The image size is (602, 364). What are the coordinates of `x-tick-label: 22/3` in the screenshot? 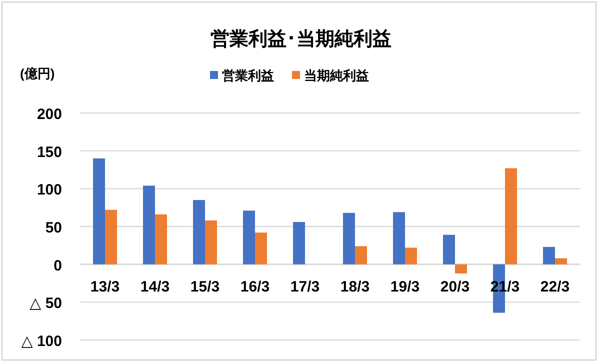 It's located at (555, 287).